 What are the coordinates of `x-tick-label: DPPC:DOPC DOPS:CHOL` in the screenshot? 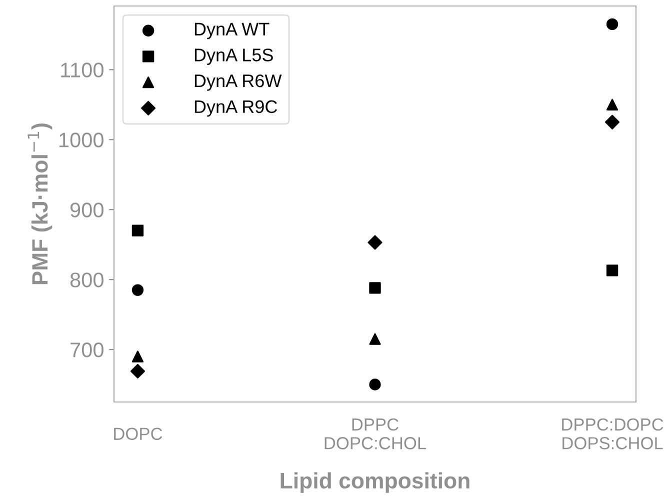 It's located at (613, 434).